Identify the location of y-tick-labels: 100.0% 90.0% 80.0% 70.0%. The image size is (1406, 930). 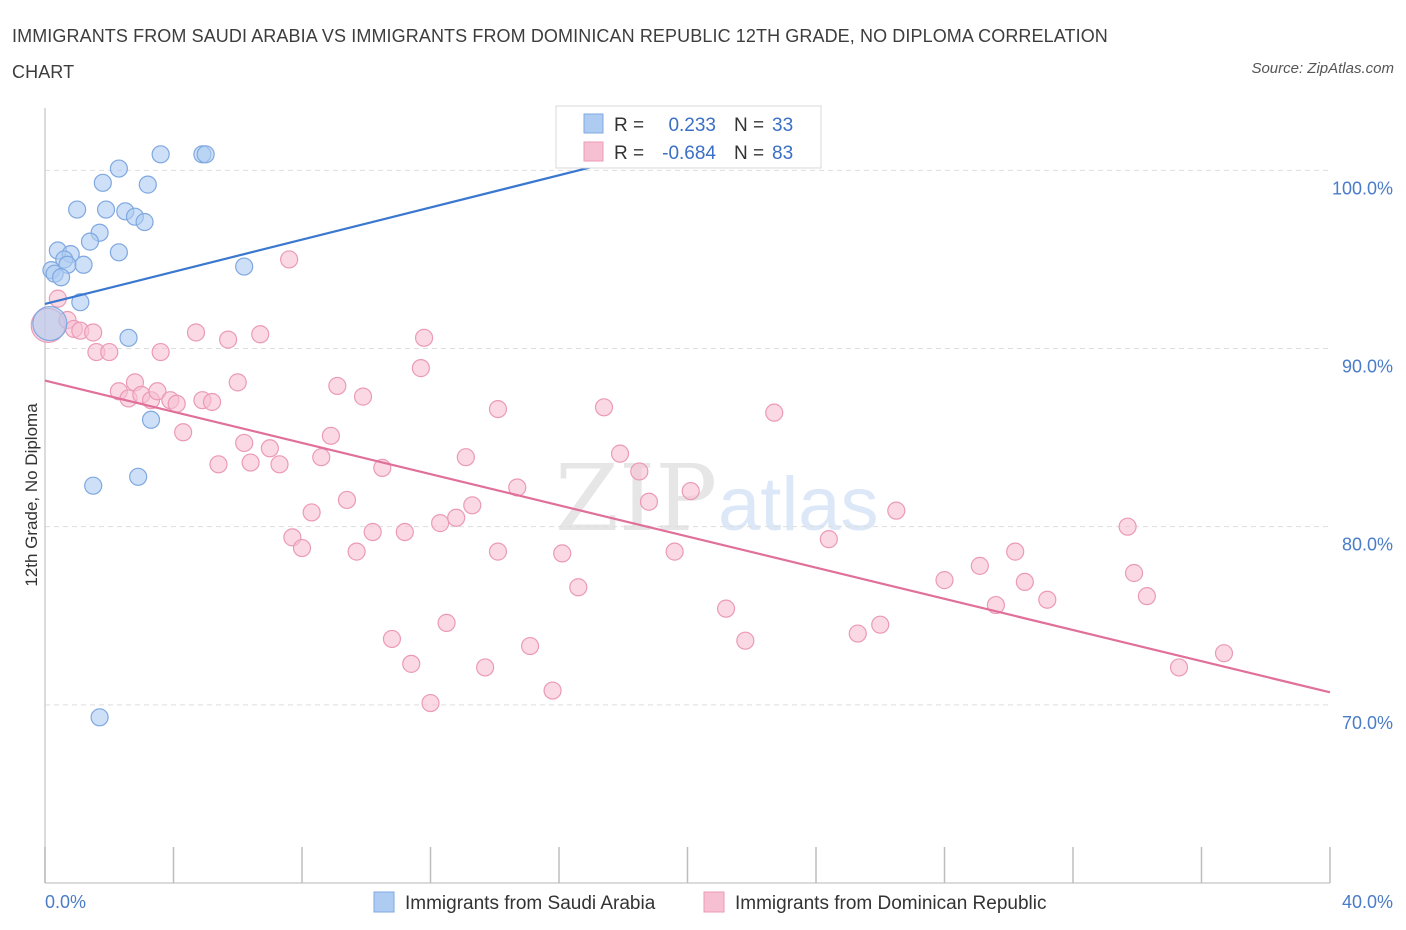
(1362, 455).